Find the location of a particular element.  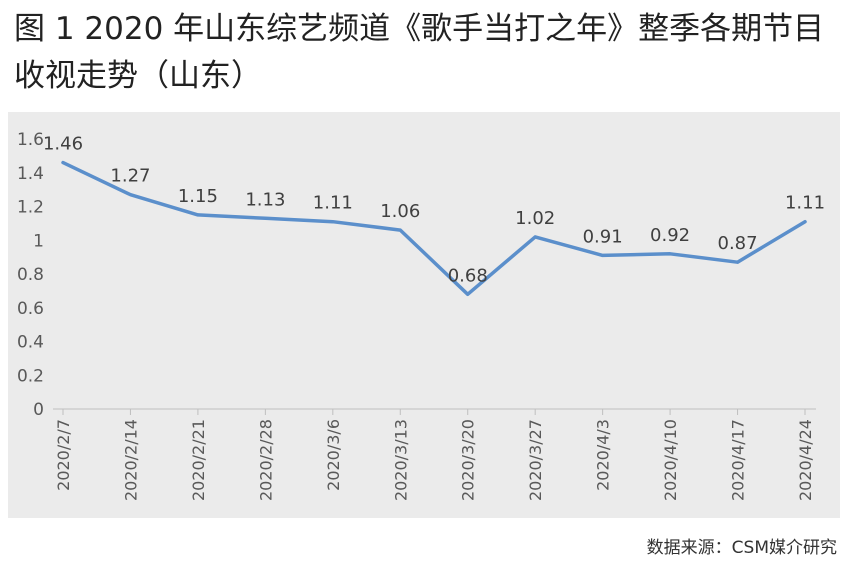

y-tick-label: 0.6 is located at coordinates (30, 309).